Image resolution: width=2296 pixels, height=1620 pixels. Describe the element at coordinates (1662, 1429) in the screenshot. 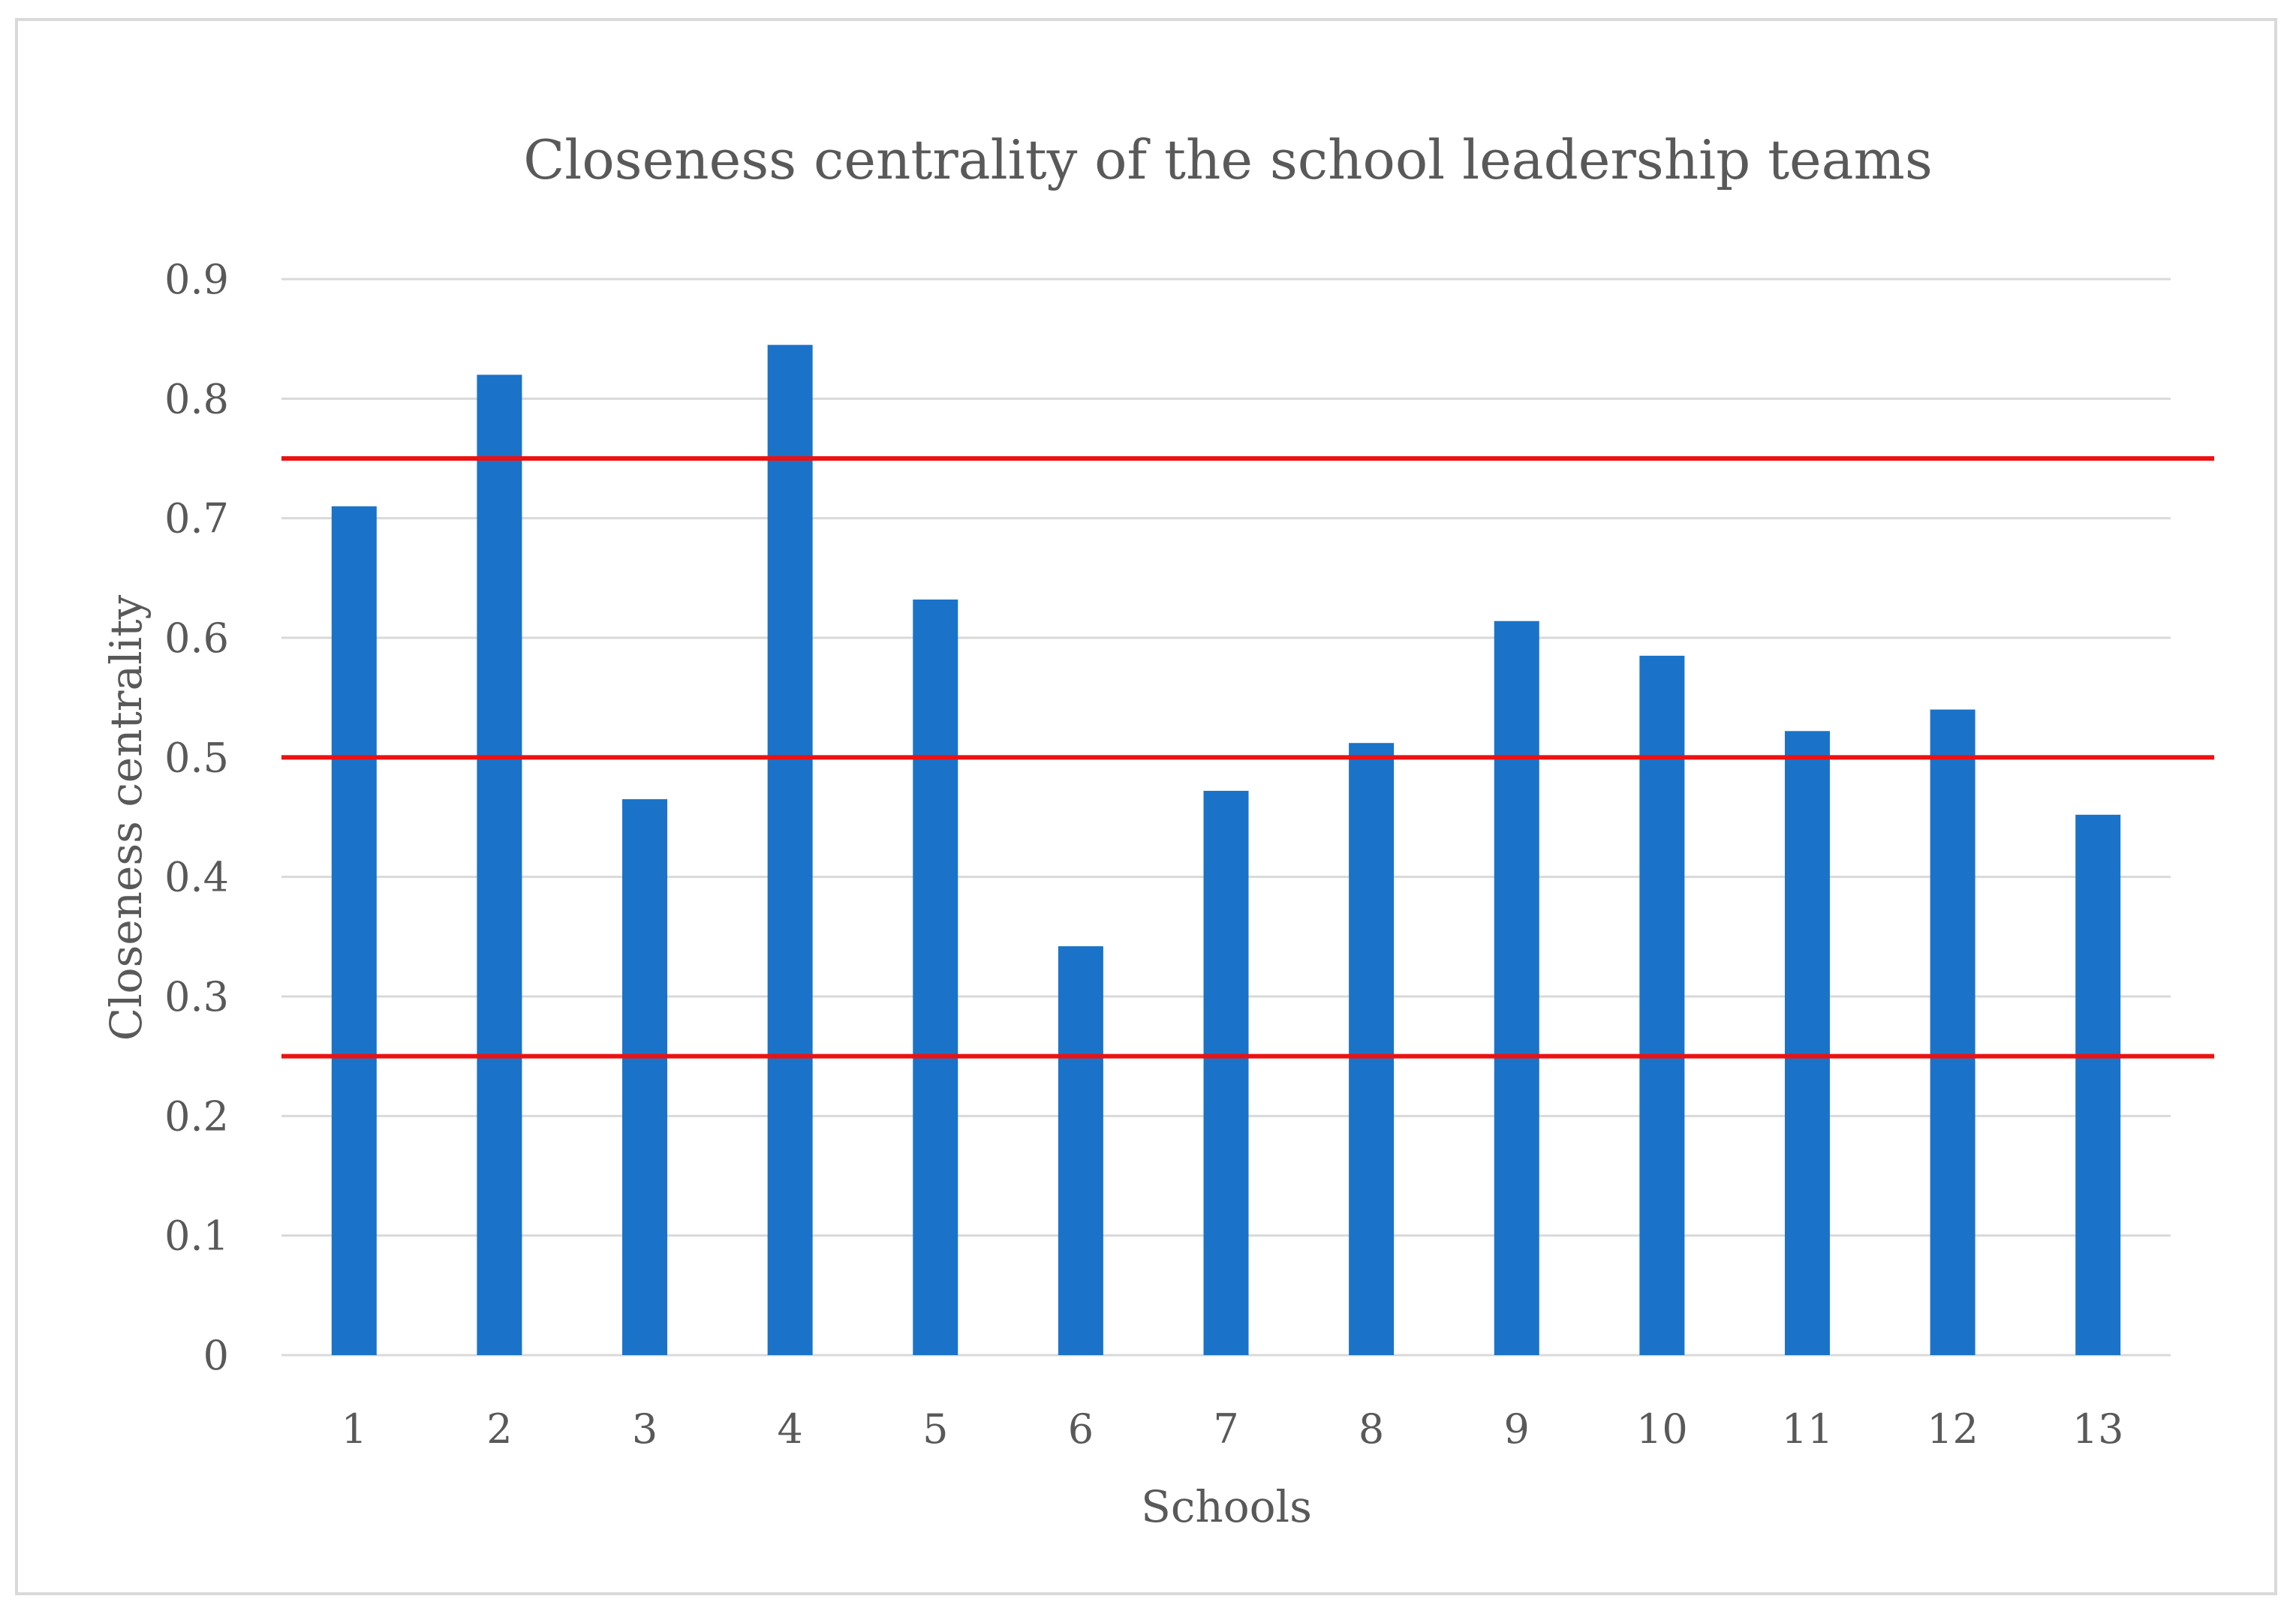

I see `x-tick-label: 10` at that location.